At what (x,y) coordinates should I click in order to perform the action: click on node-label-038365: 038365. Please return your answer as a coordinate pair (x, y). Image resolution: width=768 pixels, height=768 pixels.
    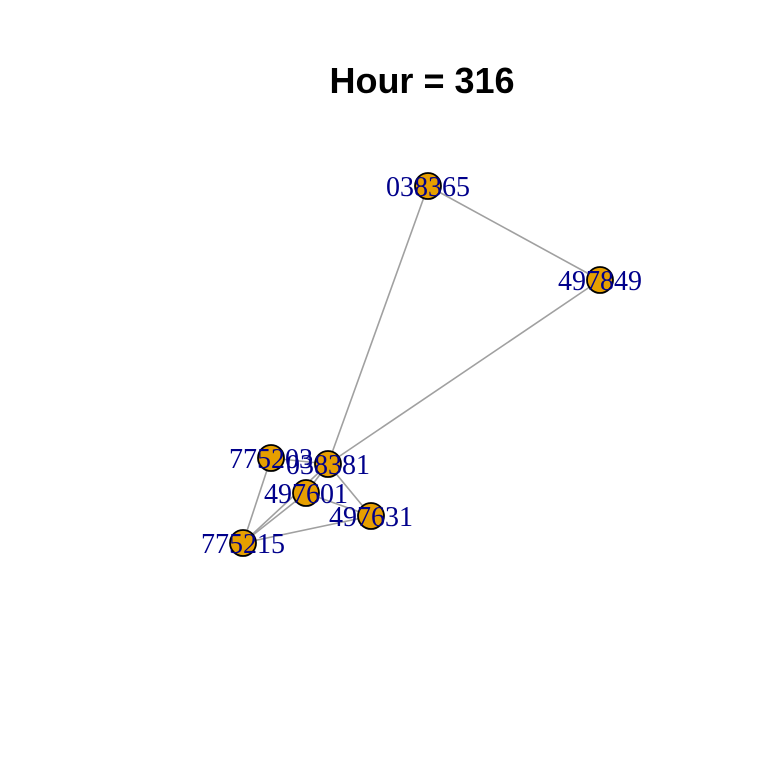
    Looking at the image, I should click on (428, 187).